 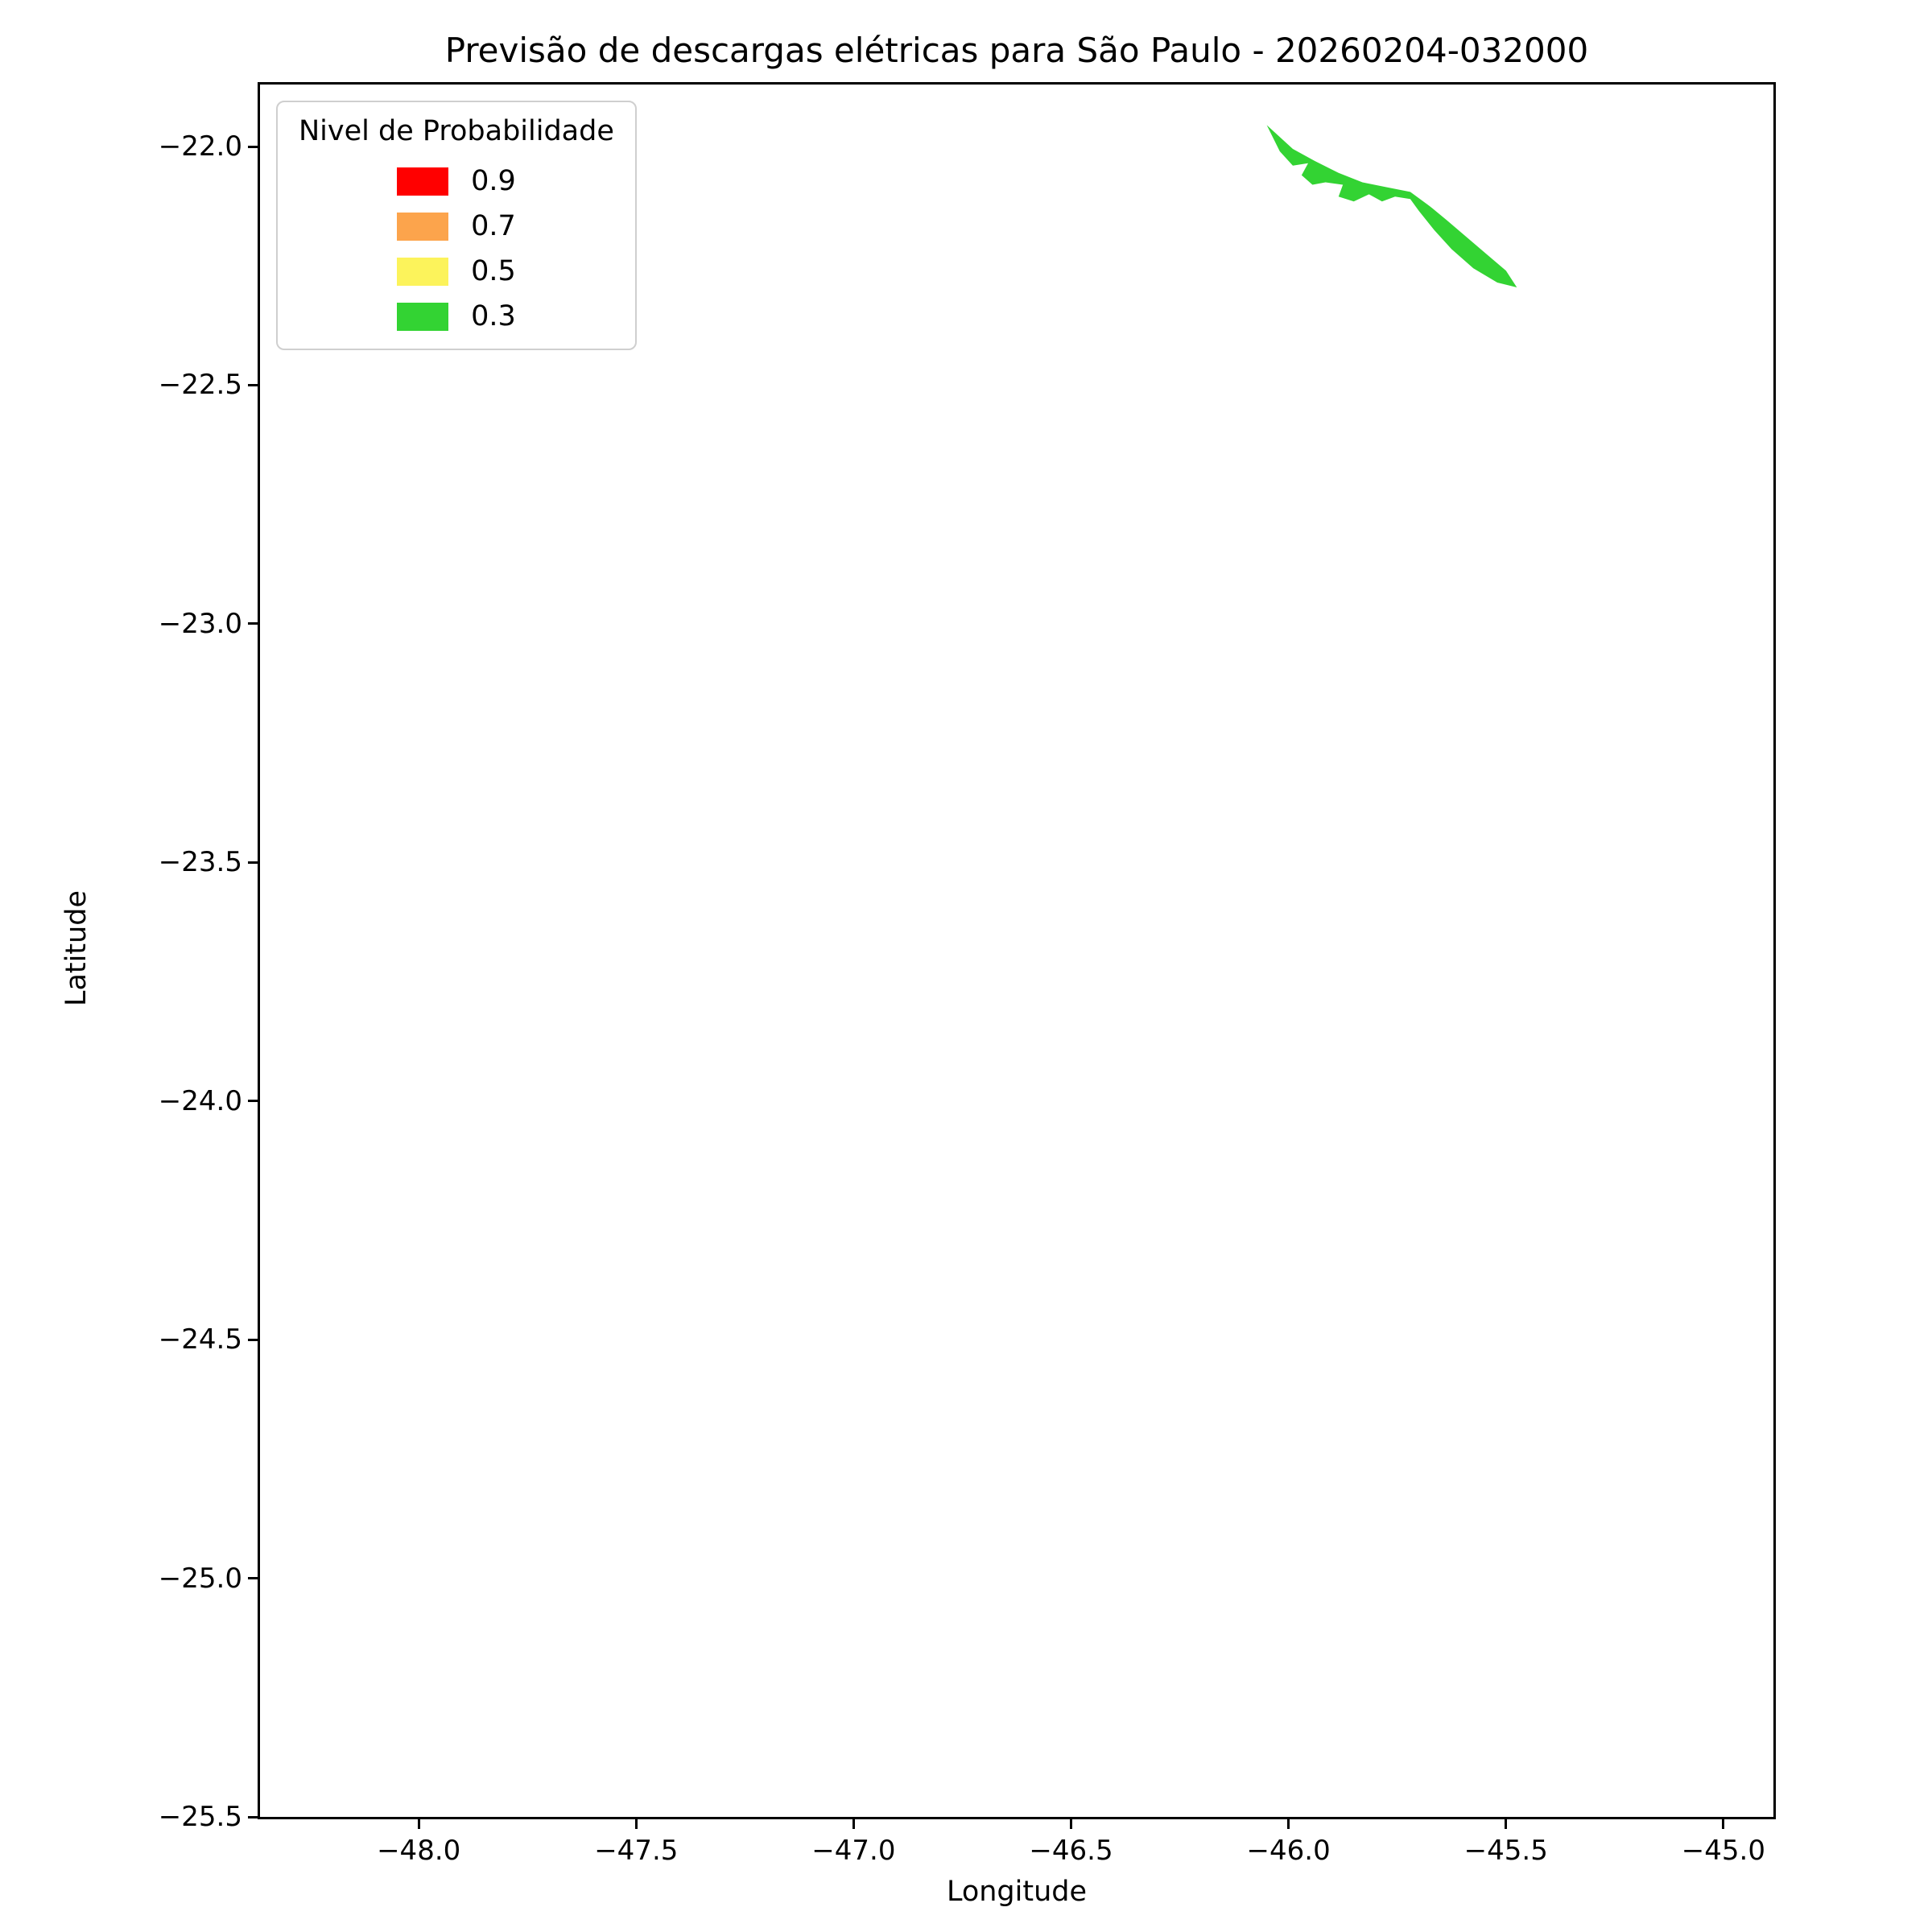 What do you see at coordinates (456, 316) in the screenshot?
I see `legend-entry: 0.3` at bounding box center [456, 316].